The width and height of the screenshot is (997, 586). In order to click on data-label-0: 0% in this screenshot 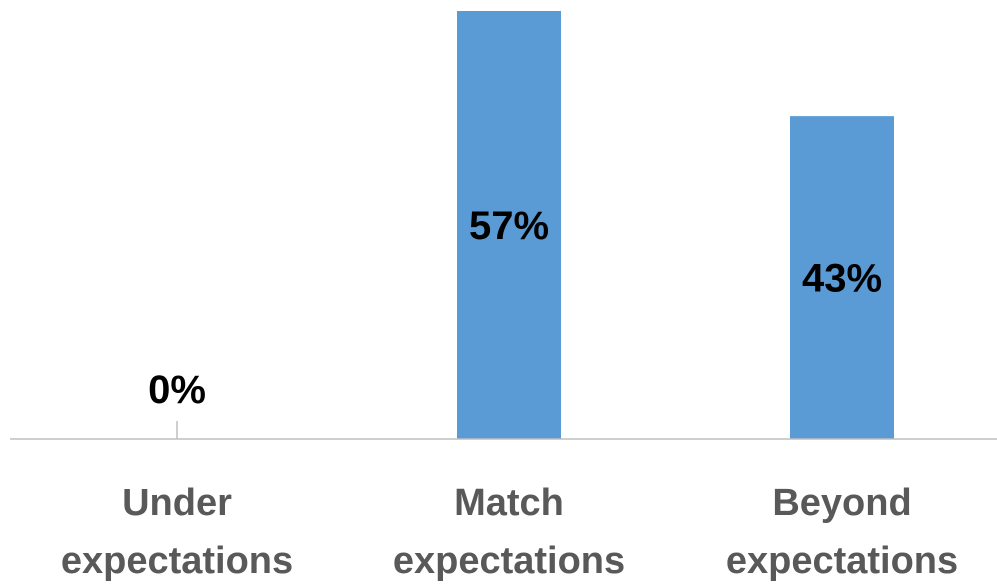, I will do `click(177, 390)`.